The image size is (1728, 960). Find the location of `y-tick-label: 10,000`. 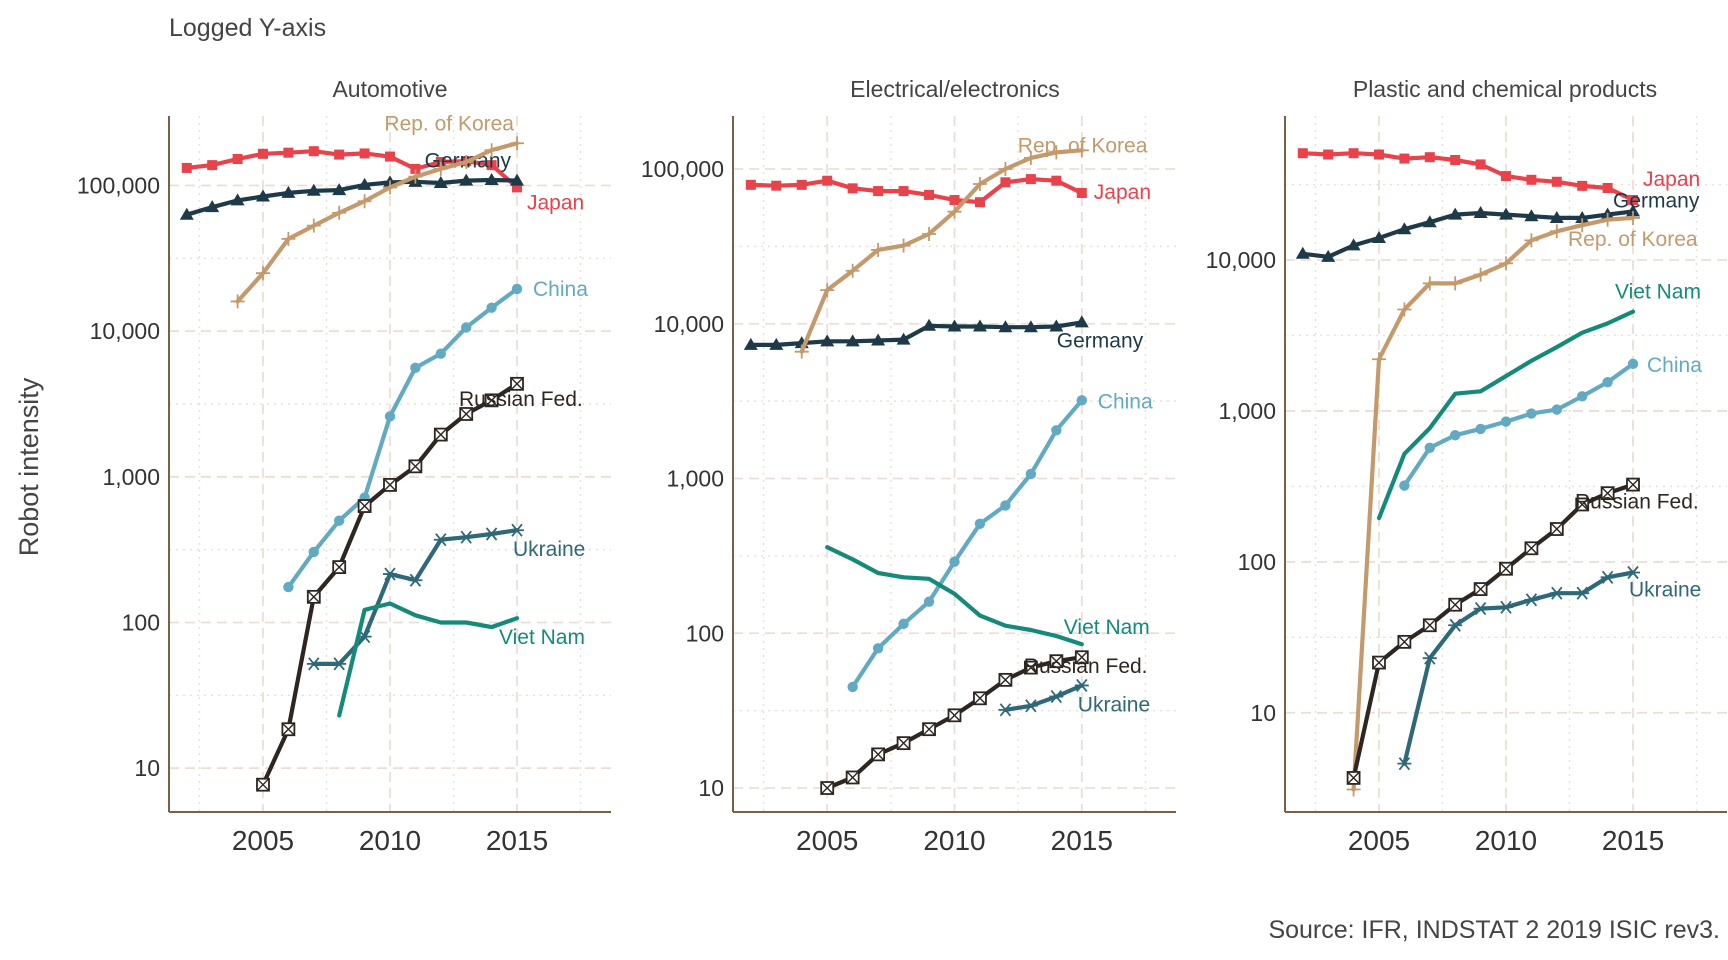

y-tick-label: 10,000 is located at coordinates (1241, 260).